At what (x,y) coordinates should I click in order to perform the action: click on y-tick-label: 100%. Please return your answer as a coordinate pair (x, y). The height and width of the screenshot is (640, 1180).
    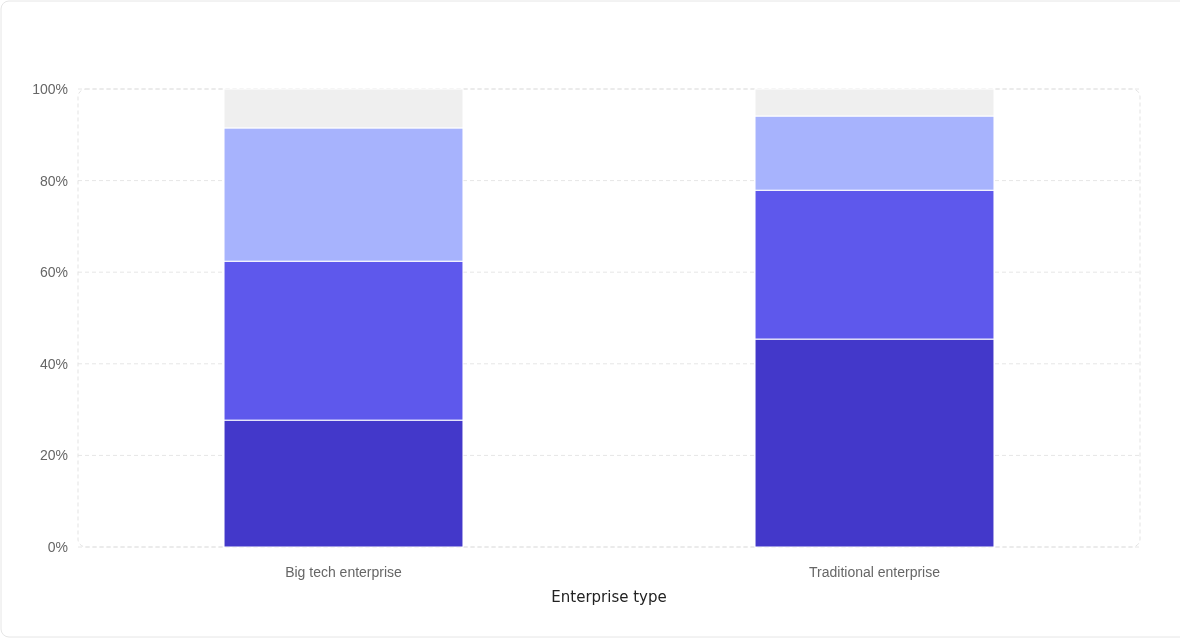
    Looking at the image, I should click on (50, 88).